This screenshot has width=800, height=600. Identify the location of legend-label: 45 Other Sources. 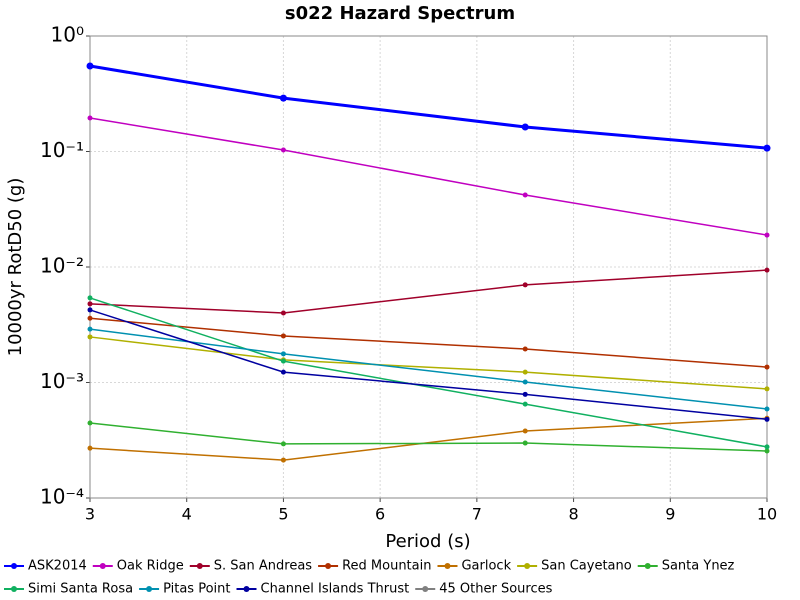
(495, 589).